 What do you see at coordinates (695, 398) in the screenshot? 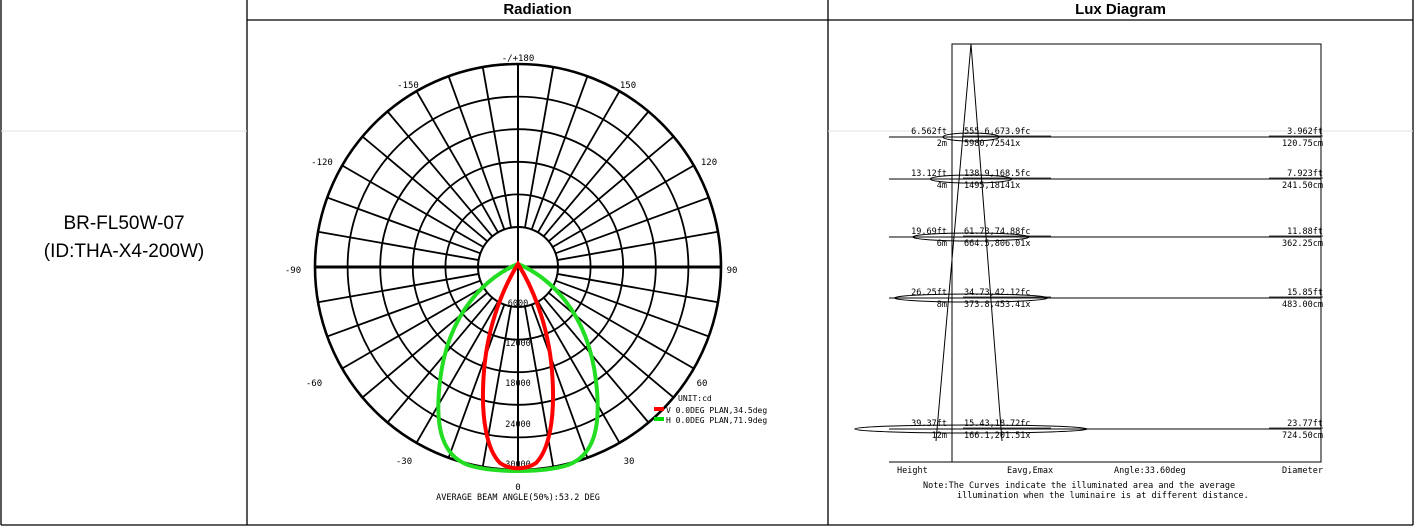
I see `unit-label: UNIT:cd` at bounding box center [695, 398].